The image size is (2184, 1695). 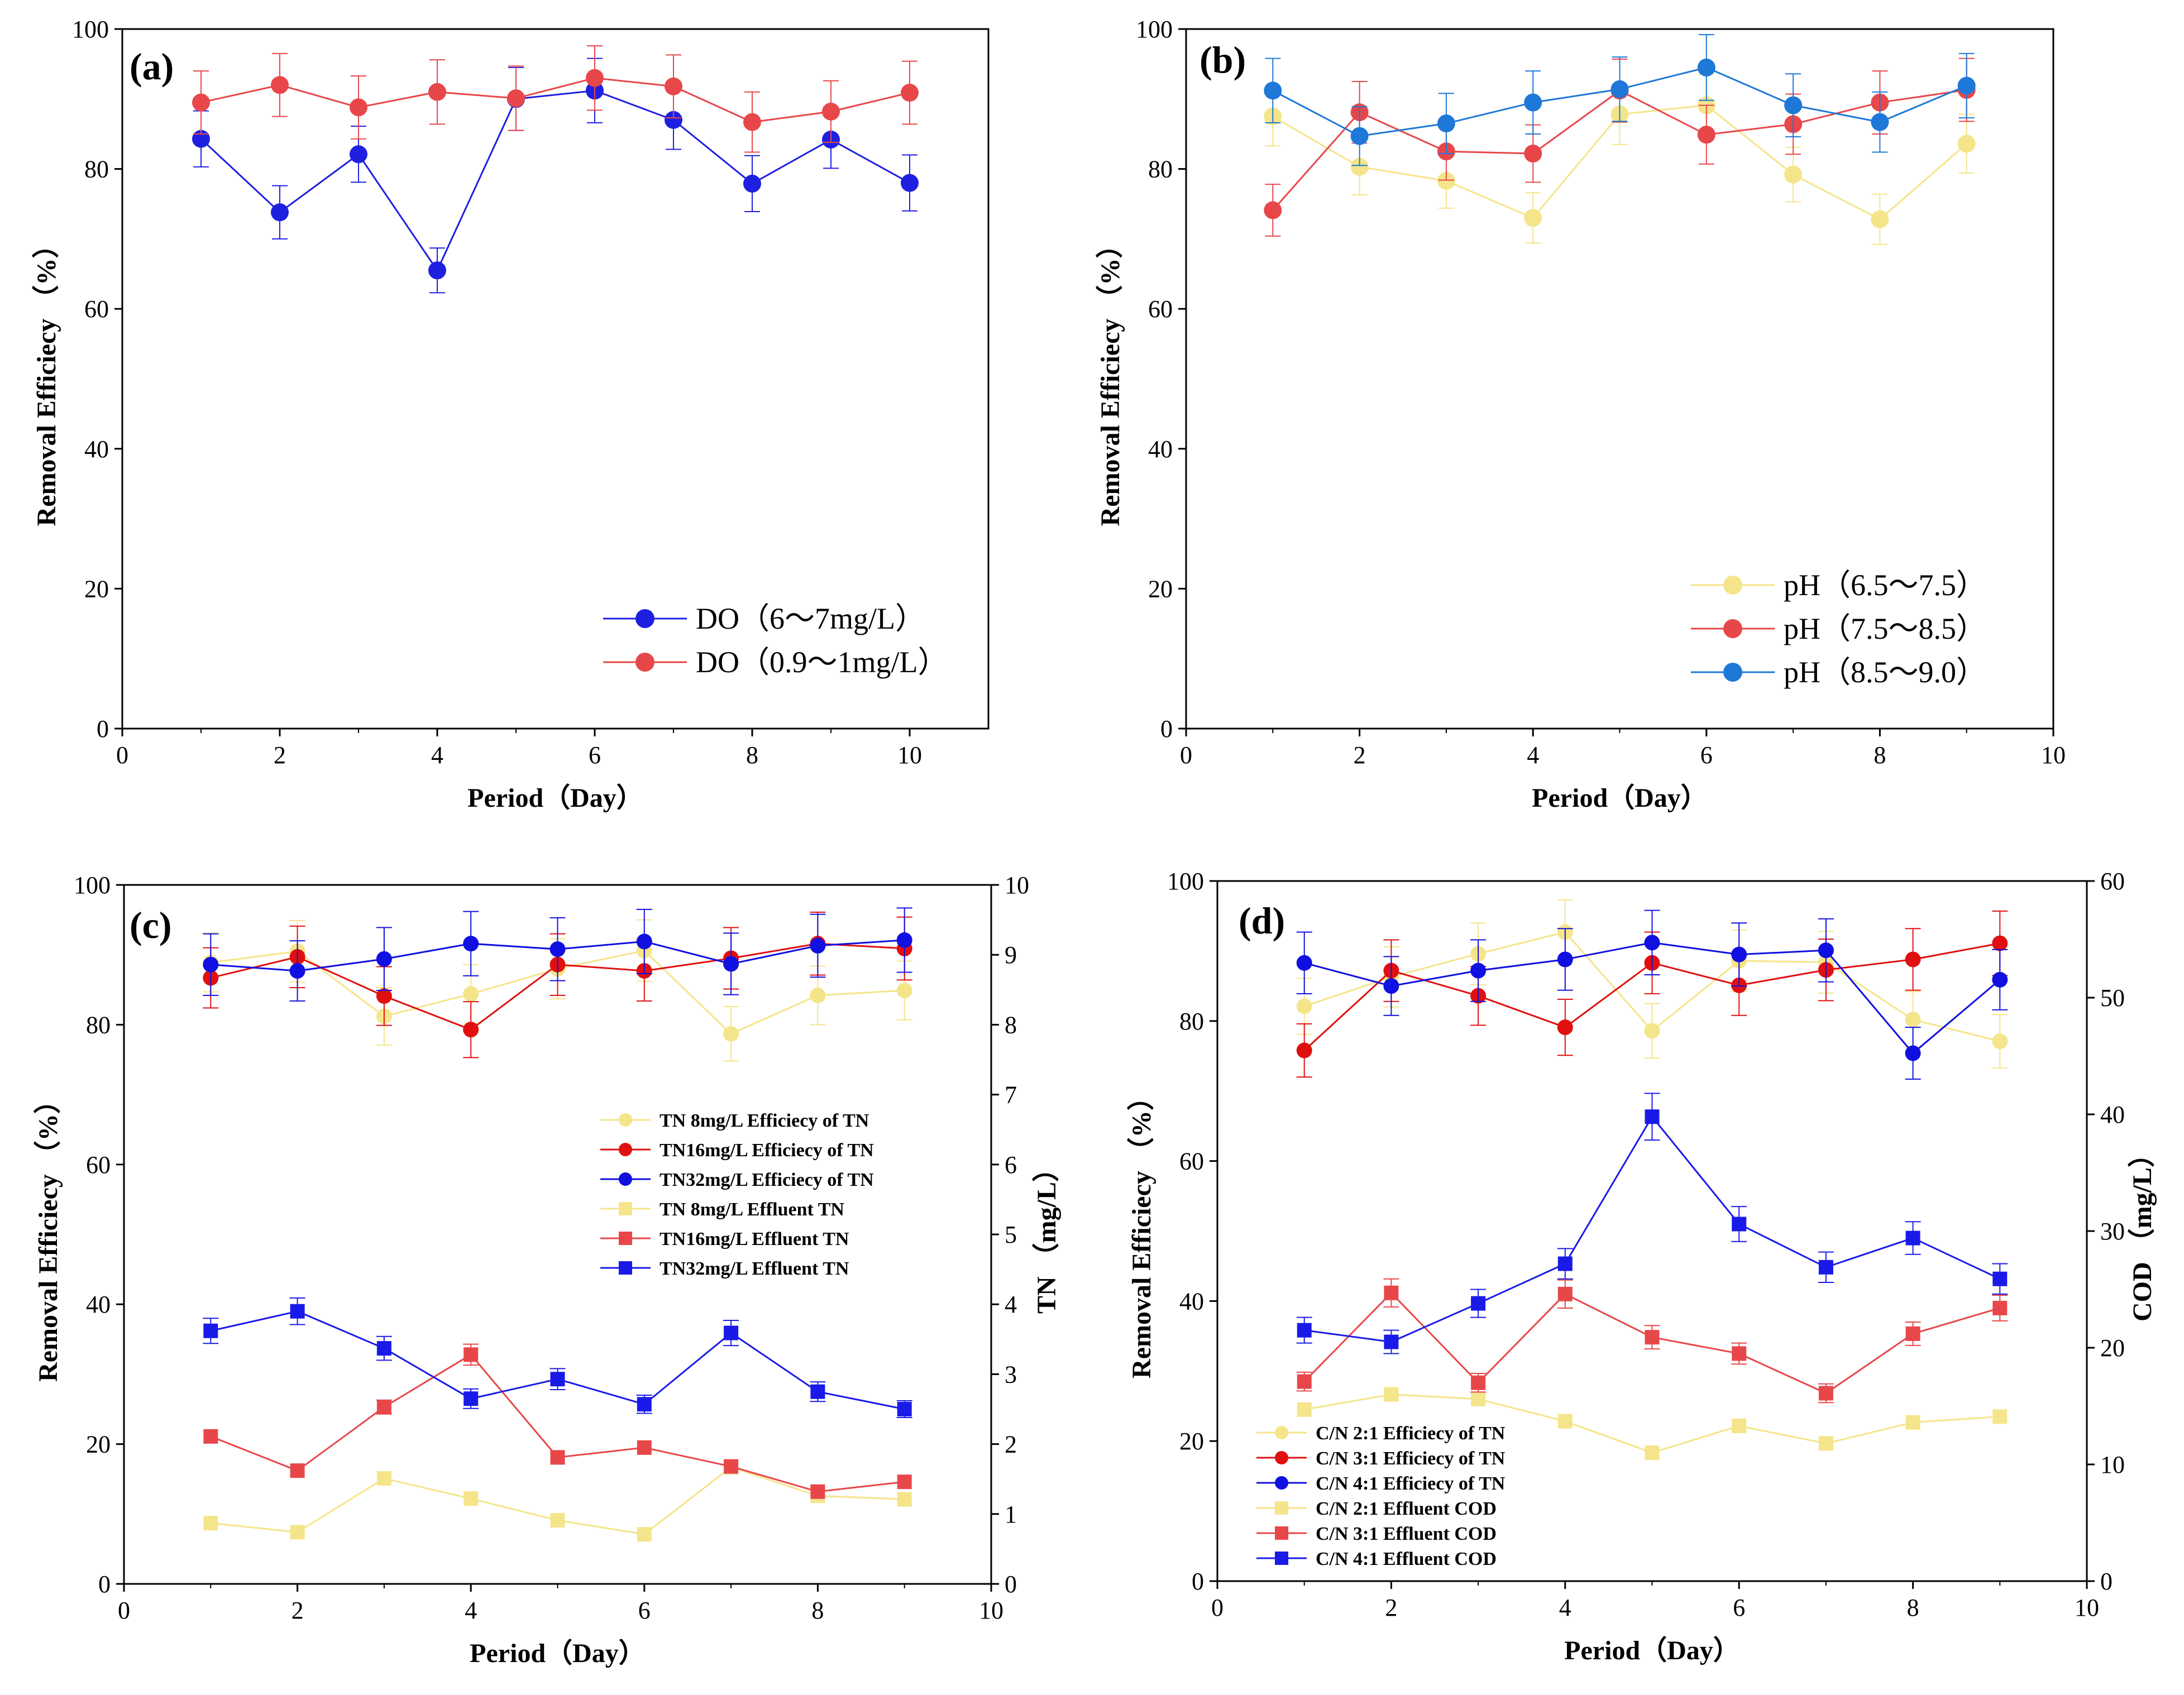 What do you see at coordinates (1160, 449) in the screenshot?
I see `y-tick-label: 40` at bounding box center [1160, 449].